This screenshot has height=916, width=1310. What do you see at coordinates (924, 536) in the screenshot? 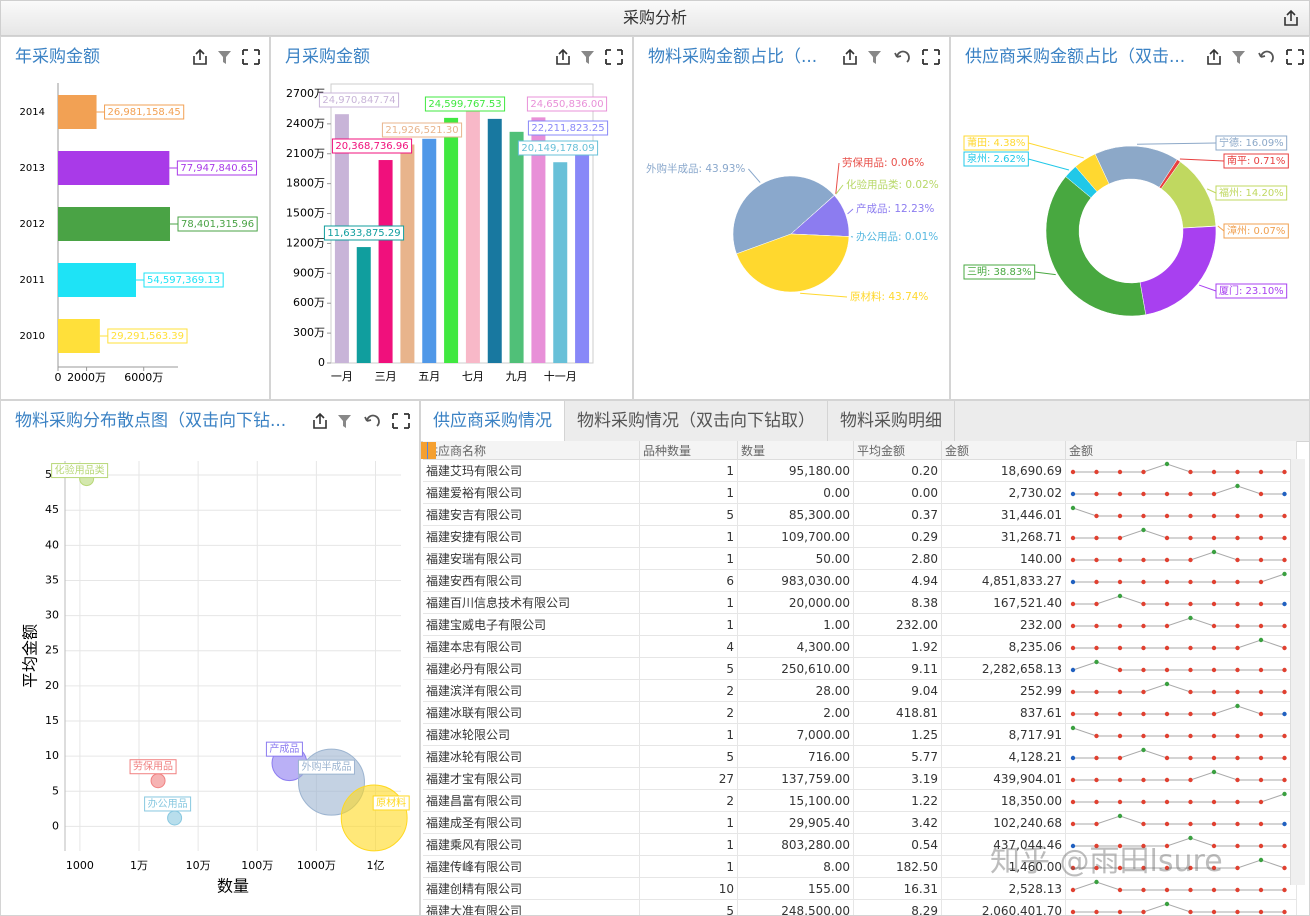
I see `cell-text: 0.29` at bounding box center [924, 536].